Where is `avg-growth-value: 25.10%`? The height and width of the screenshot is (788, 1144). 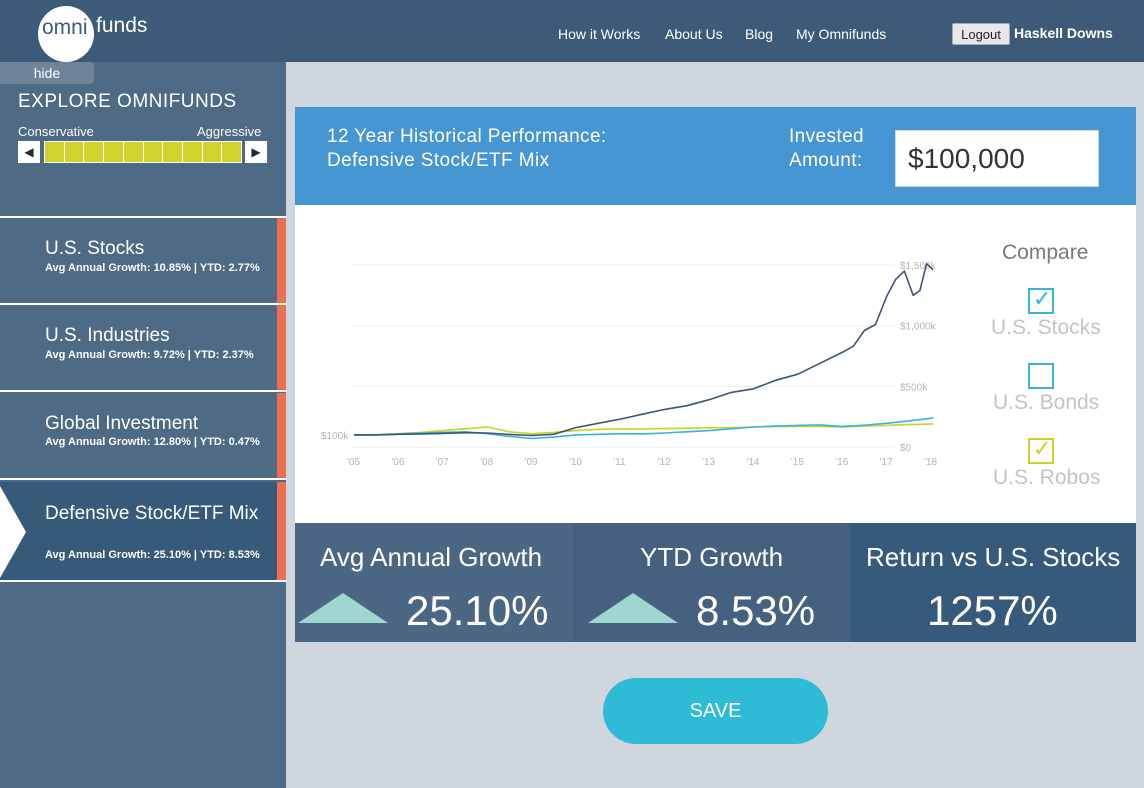 avg-growth-value: 25.10% is located at coordinates (477, 610).